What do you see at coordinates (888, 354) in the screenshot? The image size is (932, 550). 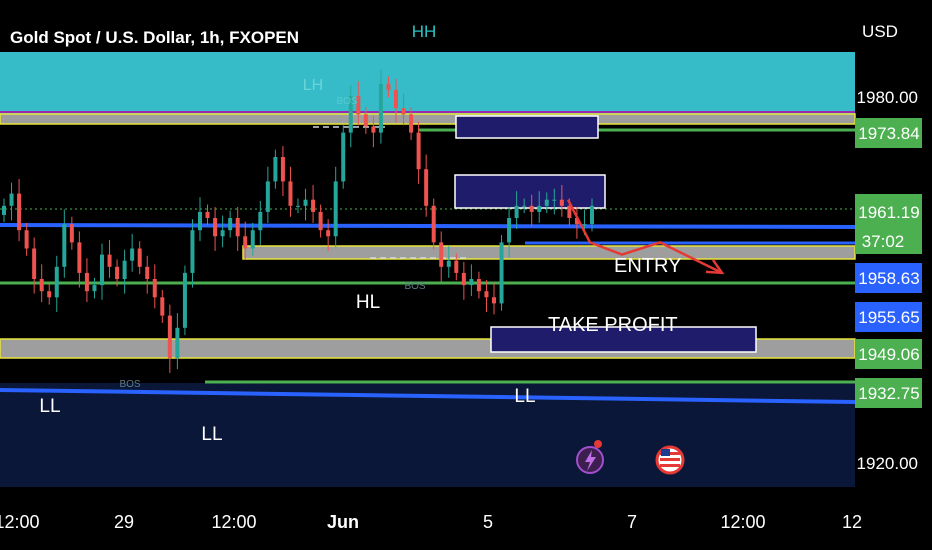 I see `price-badge-1949: 1949.06` at bounding box center [888, 354].